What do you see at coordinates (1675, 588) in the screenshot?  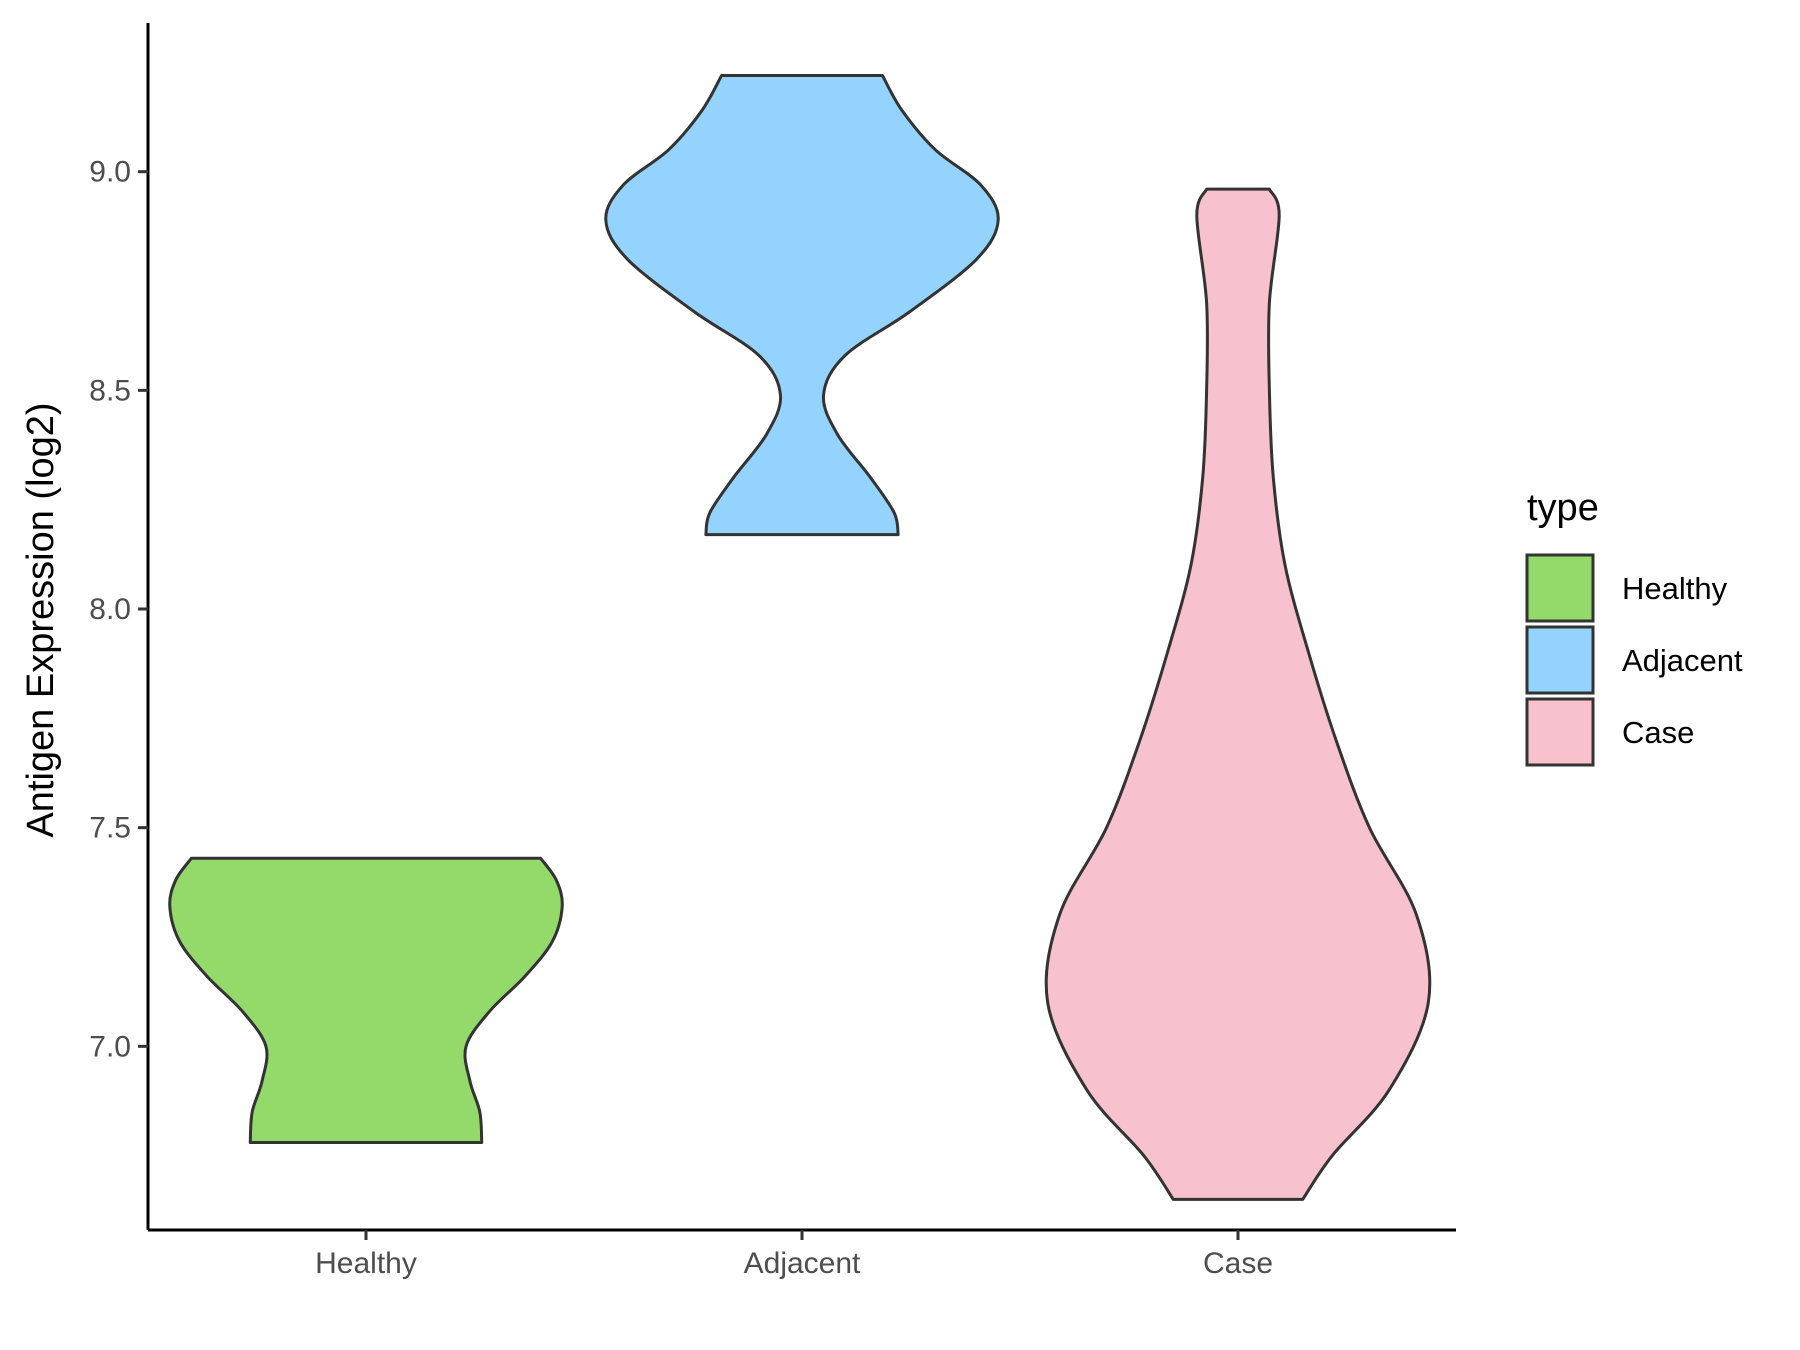 I see `legend-label-healthy: Healthy` at bounding box center [1675, 588].